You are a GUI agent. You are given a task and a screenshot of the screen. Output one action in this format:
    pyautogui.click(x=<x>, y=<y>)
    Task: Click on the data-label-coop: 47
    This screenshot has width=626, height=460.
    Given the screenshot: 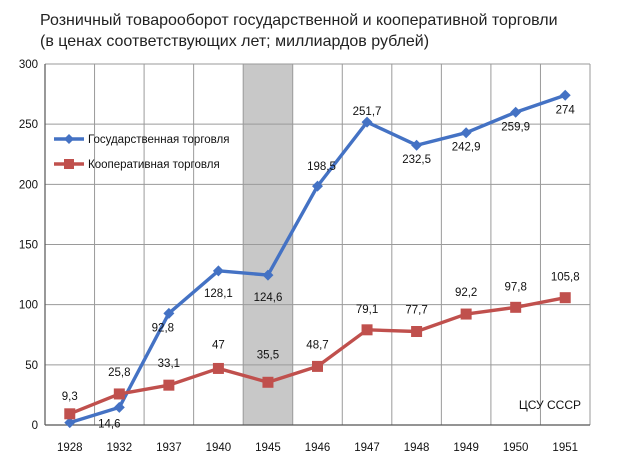 What is the action you would take?
    pyautogui.click(x=218, y=345)
    